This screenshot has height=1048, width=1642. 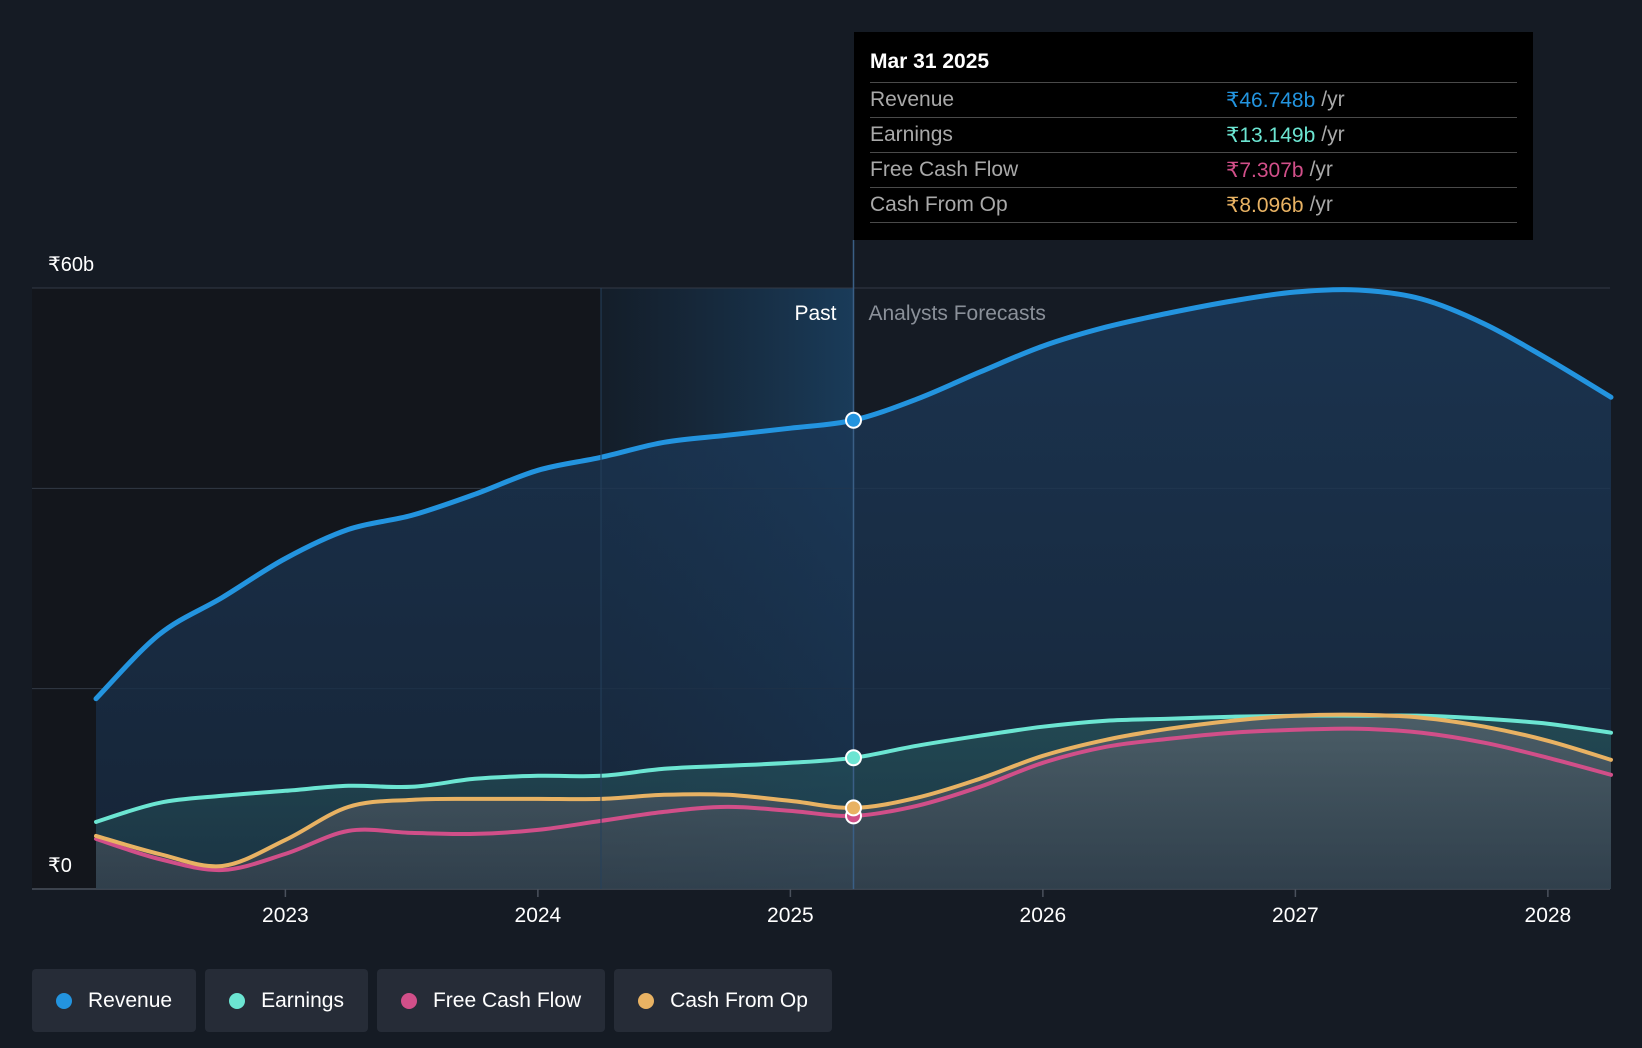 What do you see at coordinates (912, 99) in the screenshot?
I see `tooltip-label: Revenue` at bounding box center [912, 99].